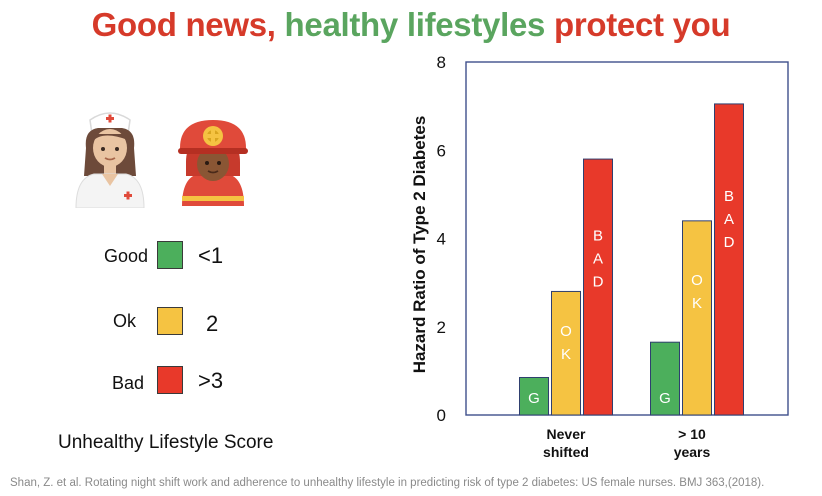 This screenshot has height=496, width=822. Describe the element at coordinates (441, 150) in the screenshot. I see `y-tick-label-6: 6` at that location.